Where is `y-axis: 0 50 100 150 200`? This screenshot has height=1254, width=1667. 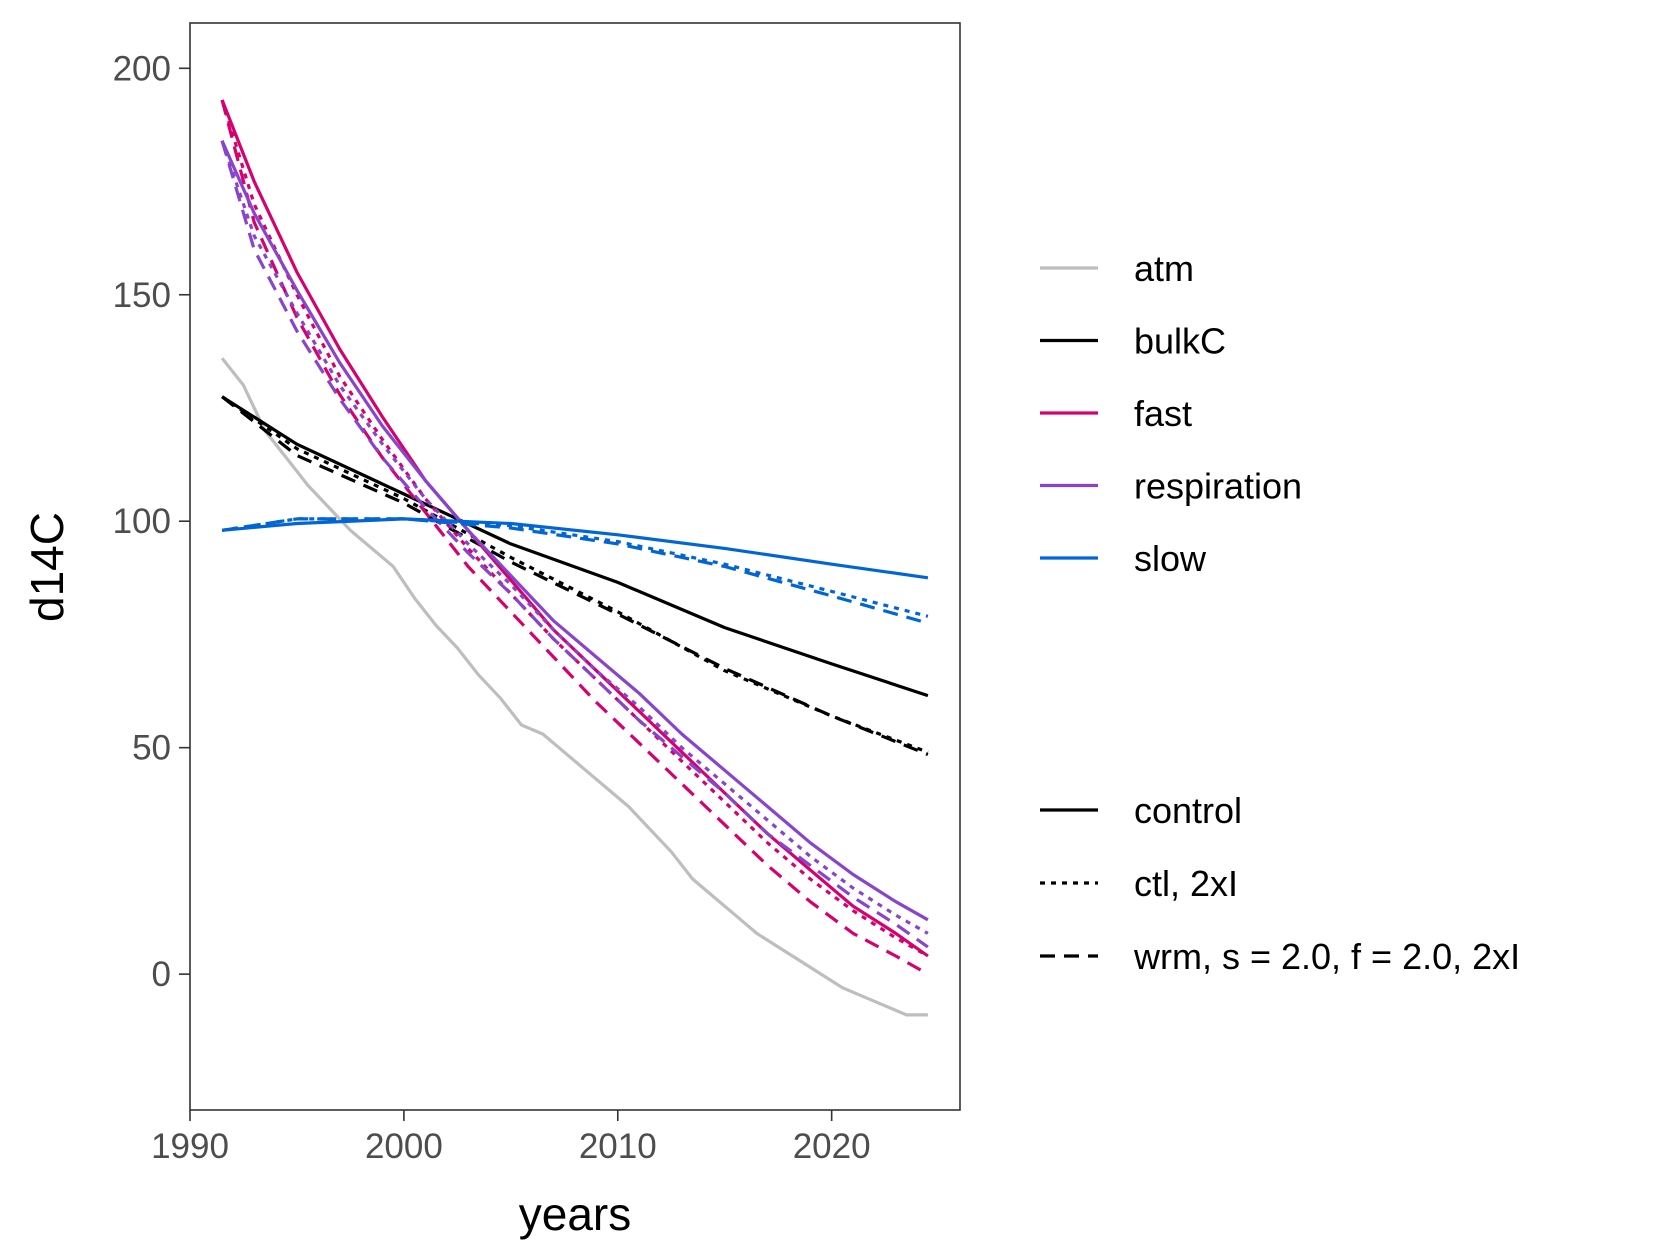
y-axis: 0 50 100 150 200 is located at coordinates (151, 521).